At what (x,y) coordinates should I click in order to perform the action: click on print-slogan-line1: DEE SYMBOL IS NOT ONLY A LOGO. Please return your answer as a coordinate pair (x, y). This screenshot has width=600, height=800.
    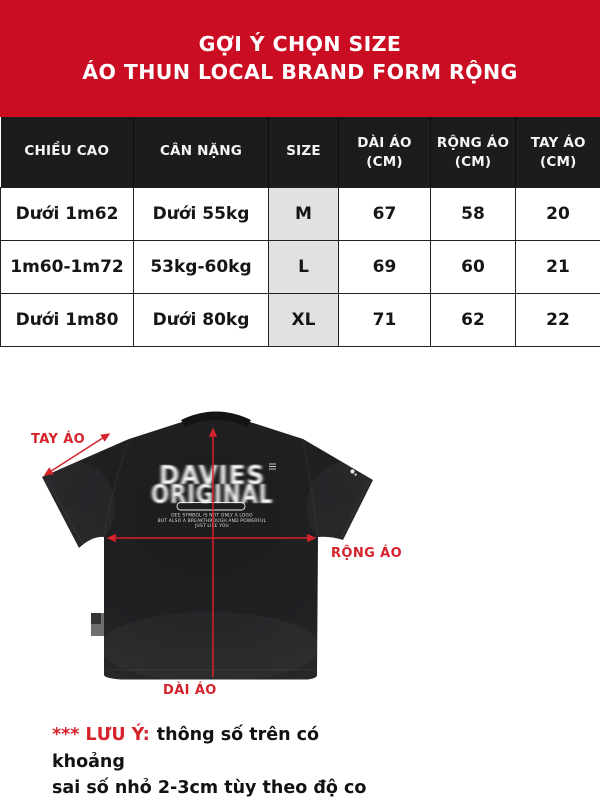
    Looking at the image, I should click on (212, 516).